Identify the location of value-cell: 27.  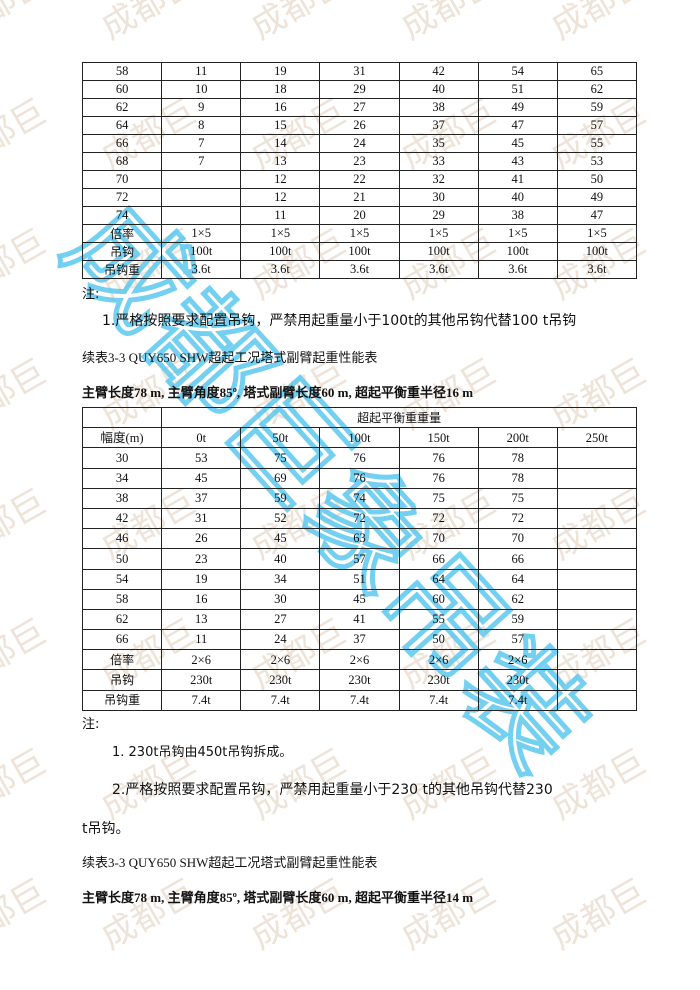
(280, 619).